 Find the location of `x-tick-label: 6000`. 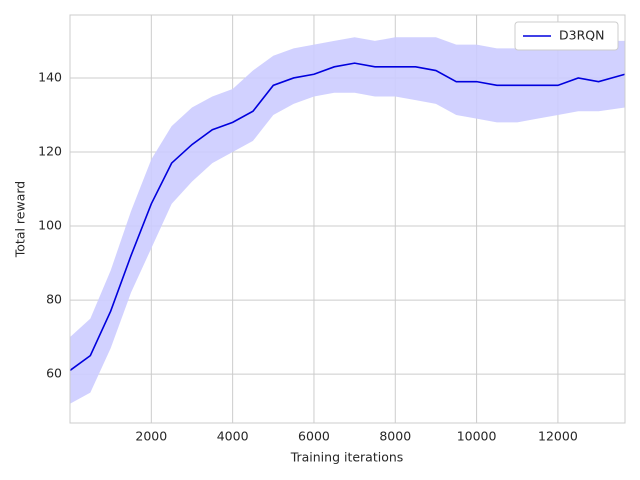

x-tick-label: 6000 is located at coordinates (314, 436).